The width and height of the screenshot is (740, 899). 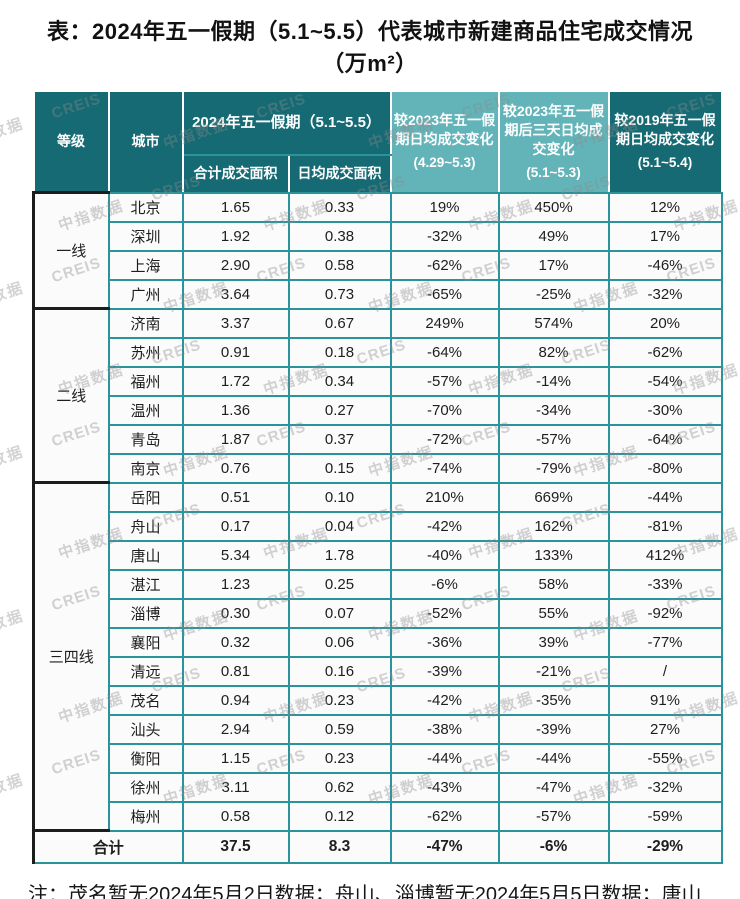 I want to click on header-row-2: 合计成交面积 日均成交面积, so click(x=378, y=173).